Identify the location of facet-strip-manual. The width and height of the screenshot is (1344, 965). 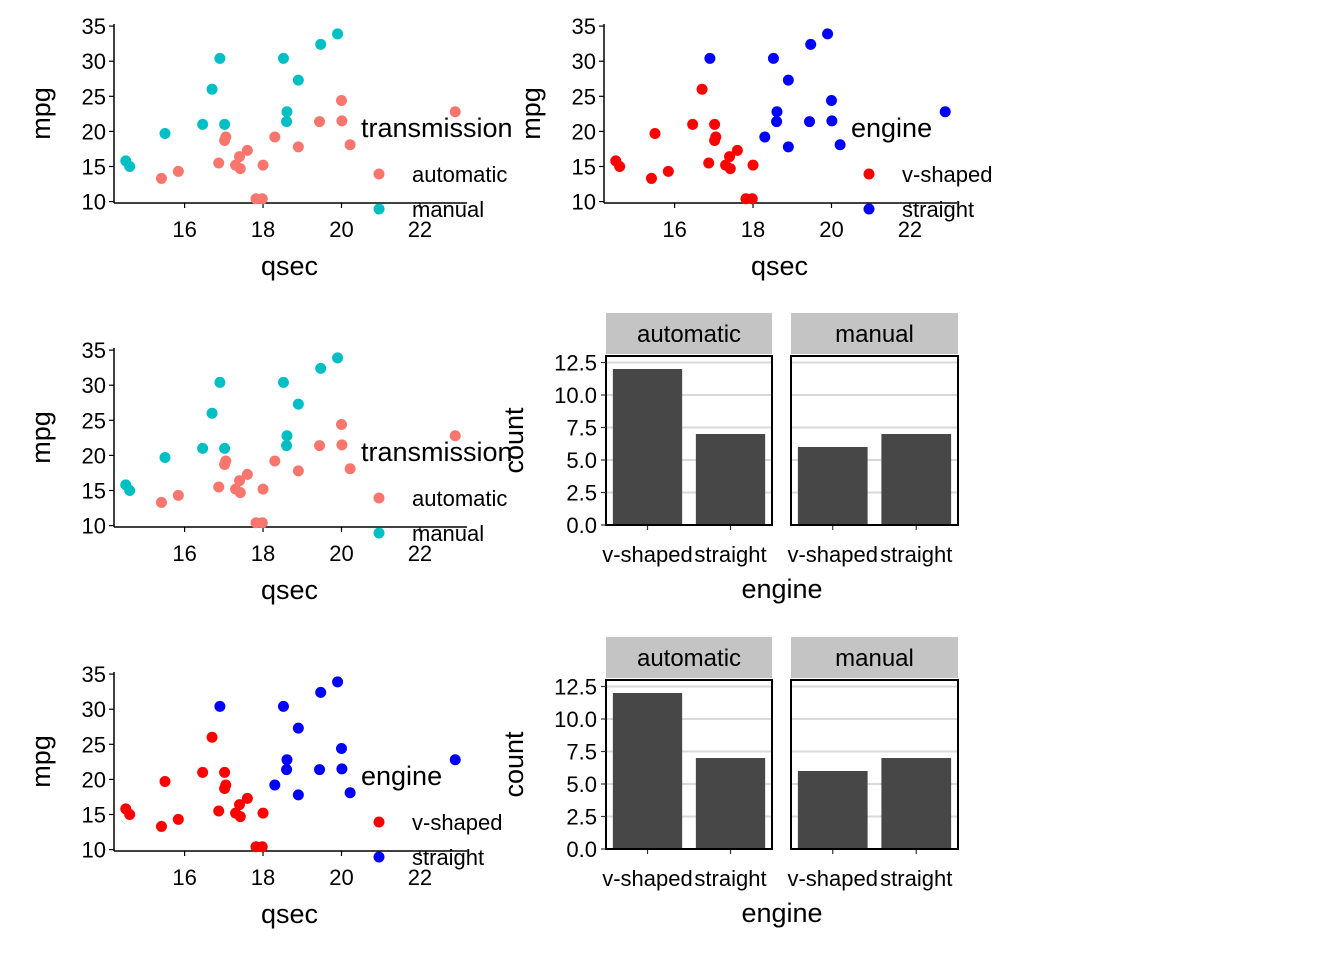
(874, 657).